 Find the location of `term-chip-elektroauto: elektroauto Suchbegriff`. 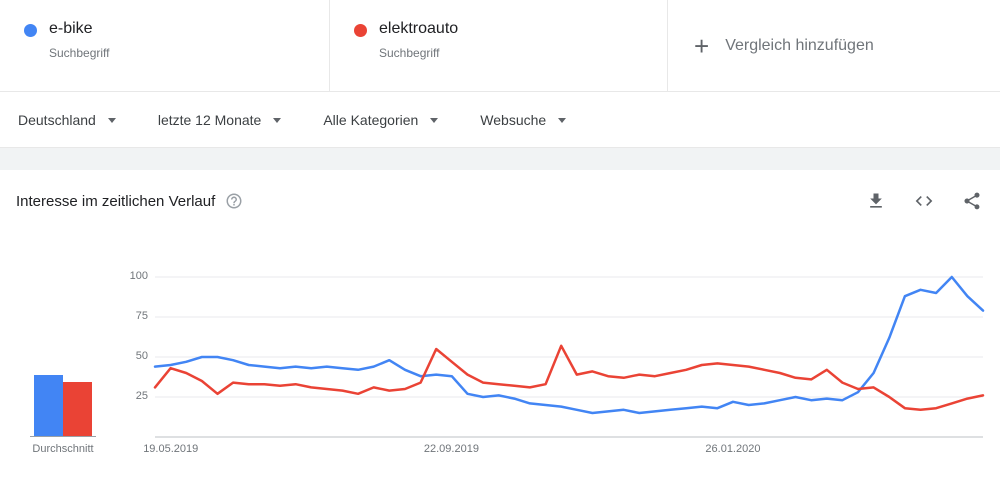

term-chip-elektroauto: elektroauto Suchbegriff is located at coordinates (499, 45).